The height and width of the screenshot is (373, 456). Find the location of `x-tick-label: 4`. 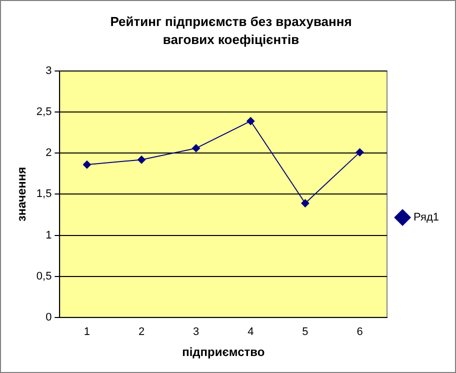

x-tick-label: 4 is located at coordinates (251, 332).